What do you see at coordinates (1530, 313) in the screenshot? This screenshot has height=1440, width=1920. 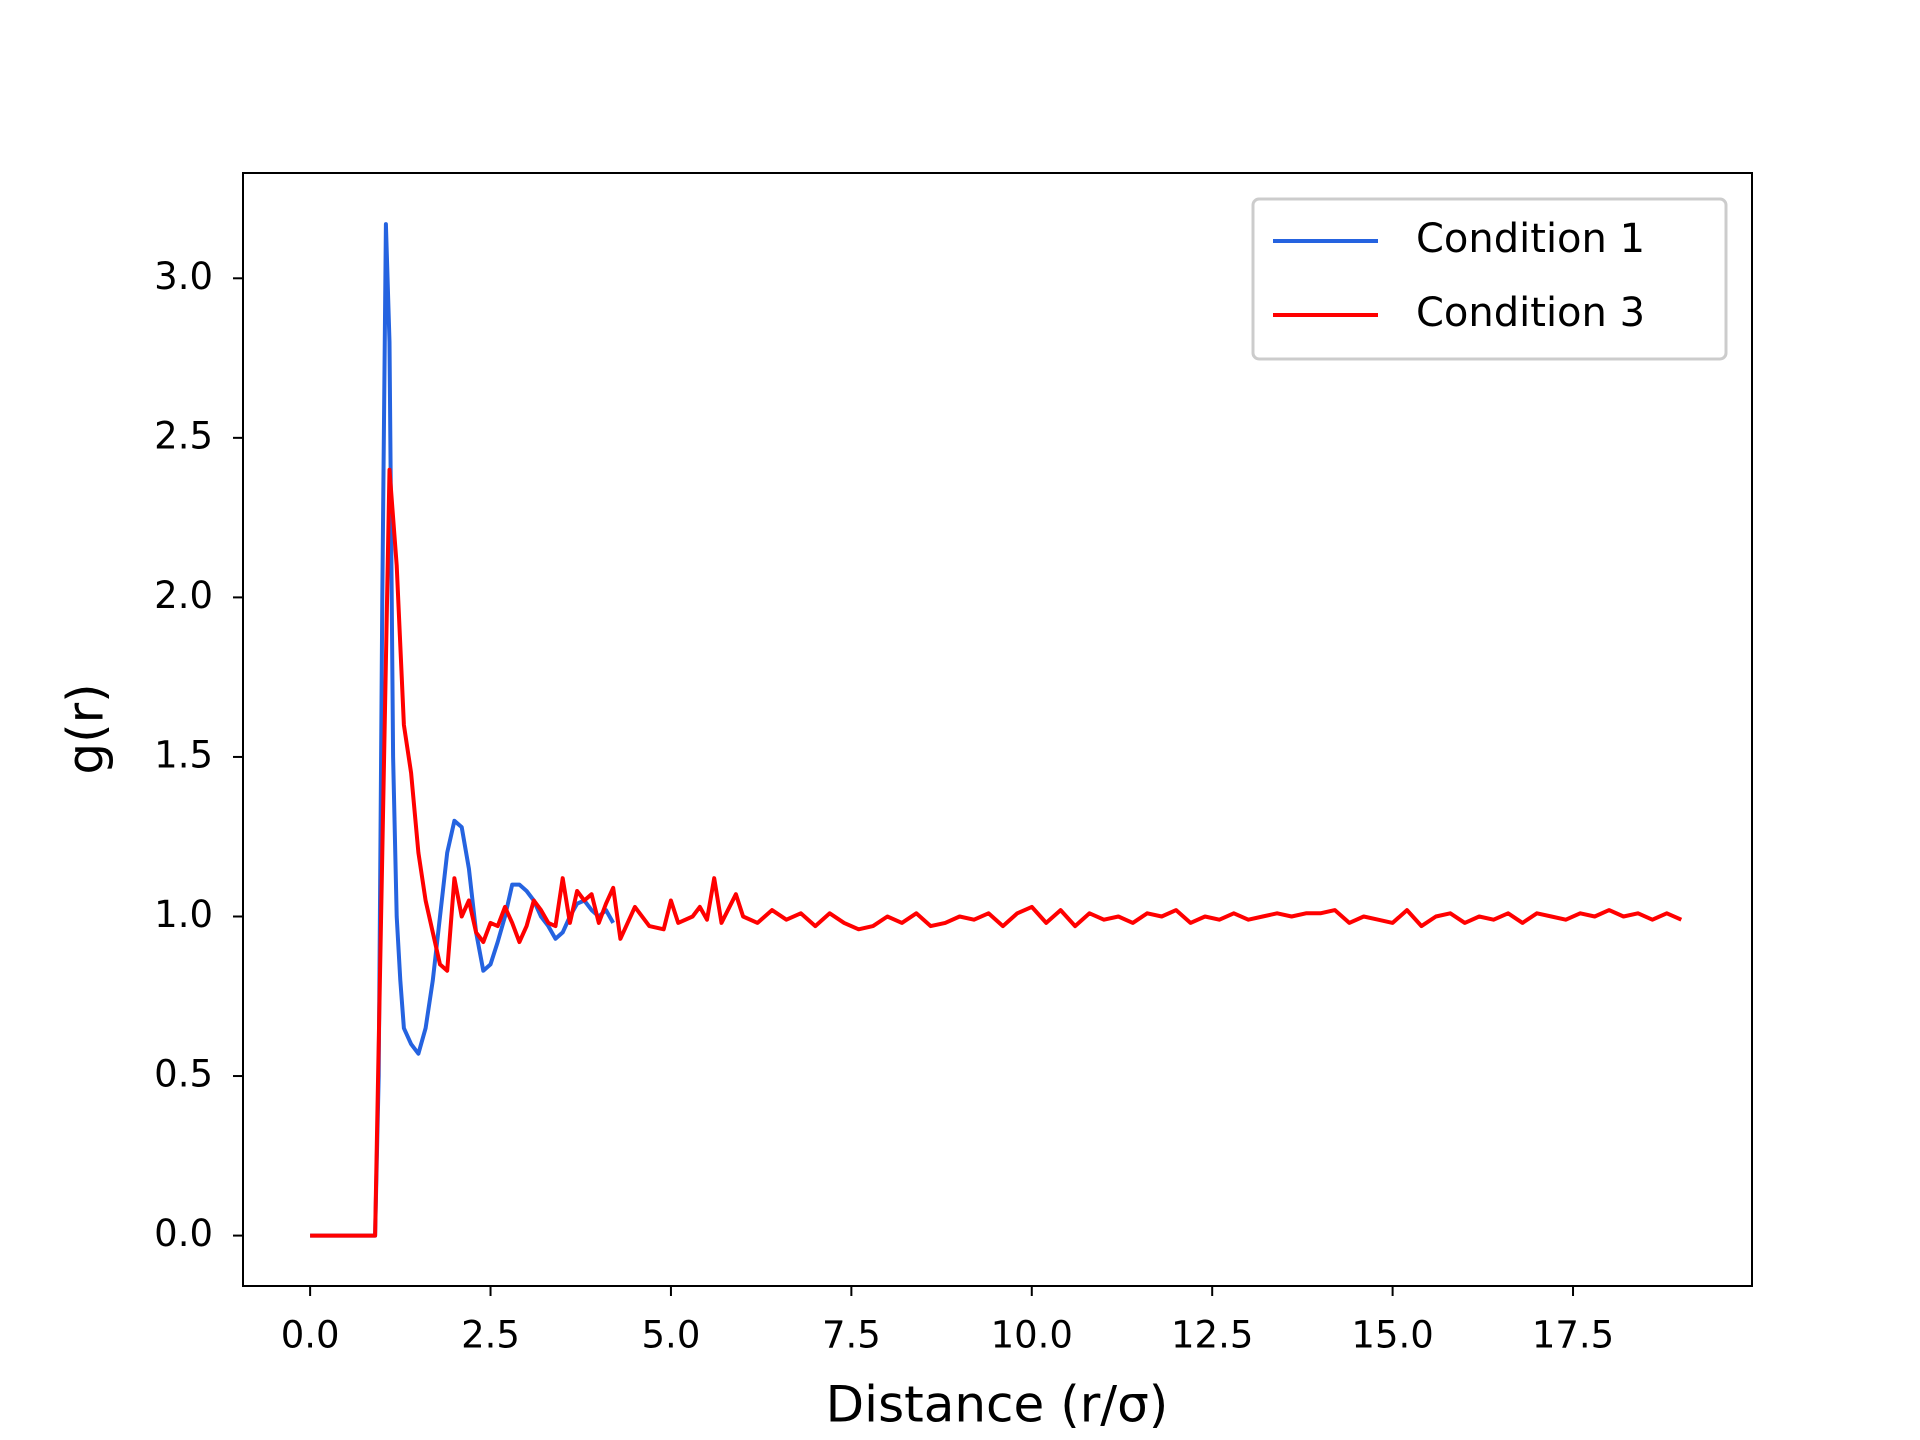 I see `legend-label: Condition 3` at bounding box center [1530, 313].